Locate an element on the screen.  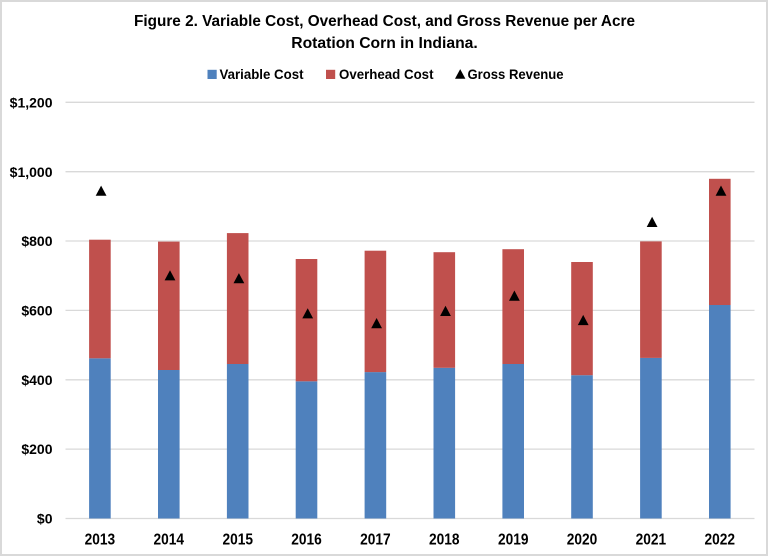
svg-text: Rotation Corn in Indiana. is located at coordinates (384, 43).